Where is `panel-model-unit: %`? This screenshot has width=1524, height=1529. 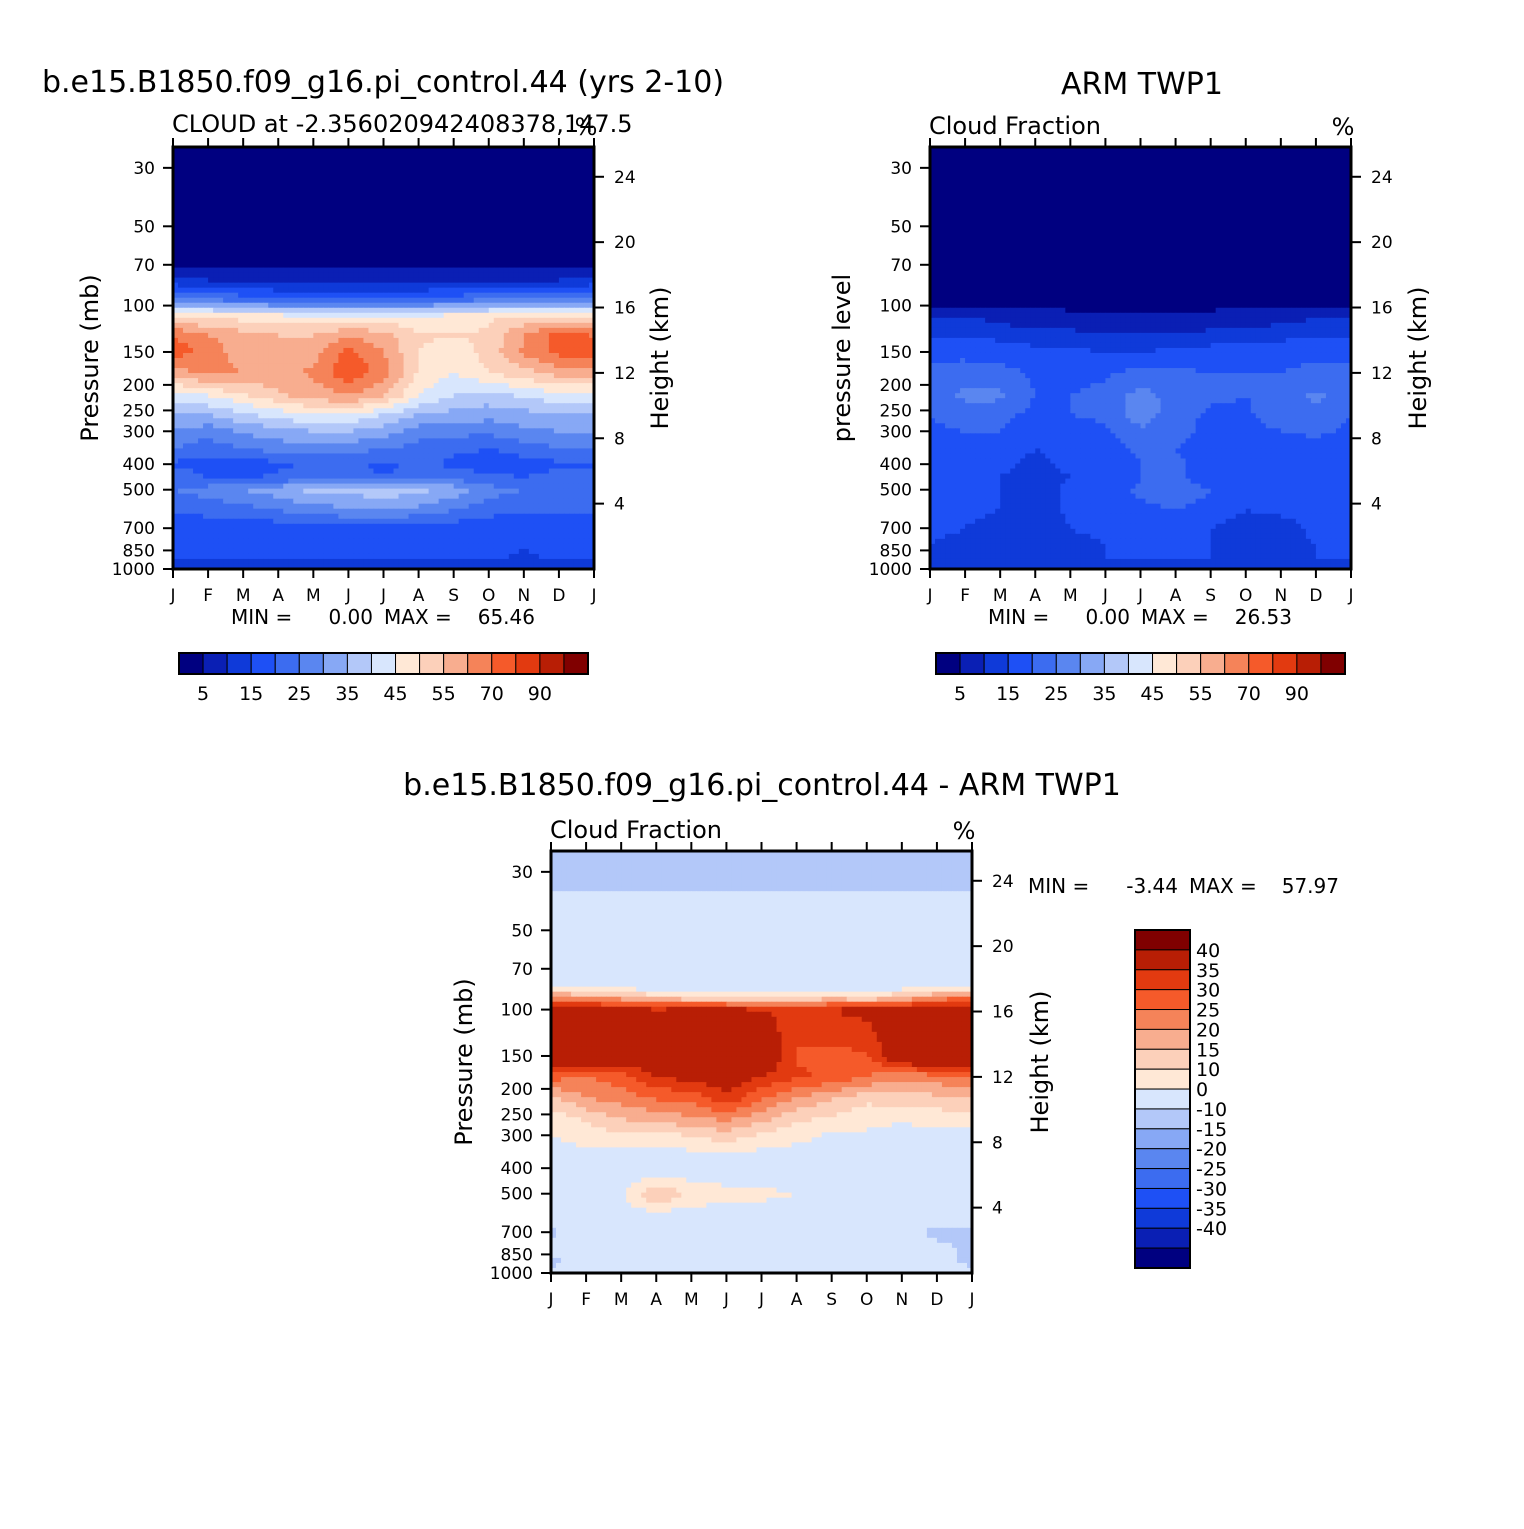 panel-model-unit: % is located at coordinates (586, 127).